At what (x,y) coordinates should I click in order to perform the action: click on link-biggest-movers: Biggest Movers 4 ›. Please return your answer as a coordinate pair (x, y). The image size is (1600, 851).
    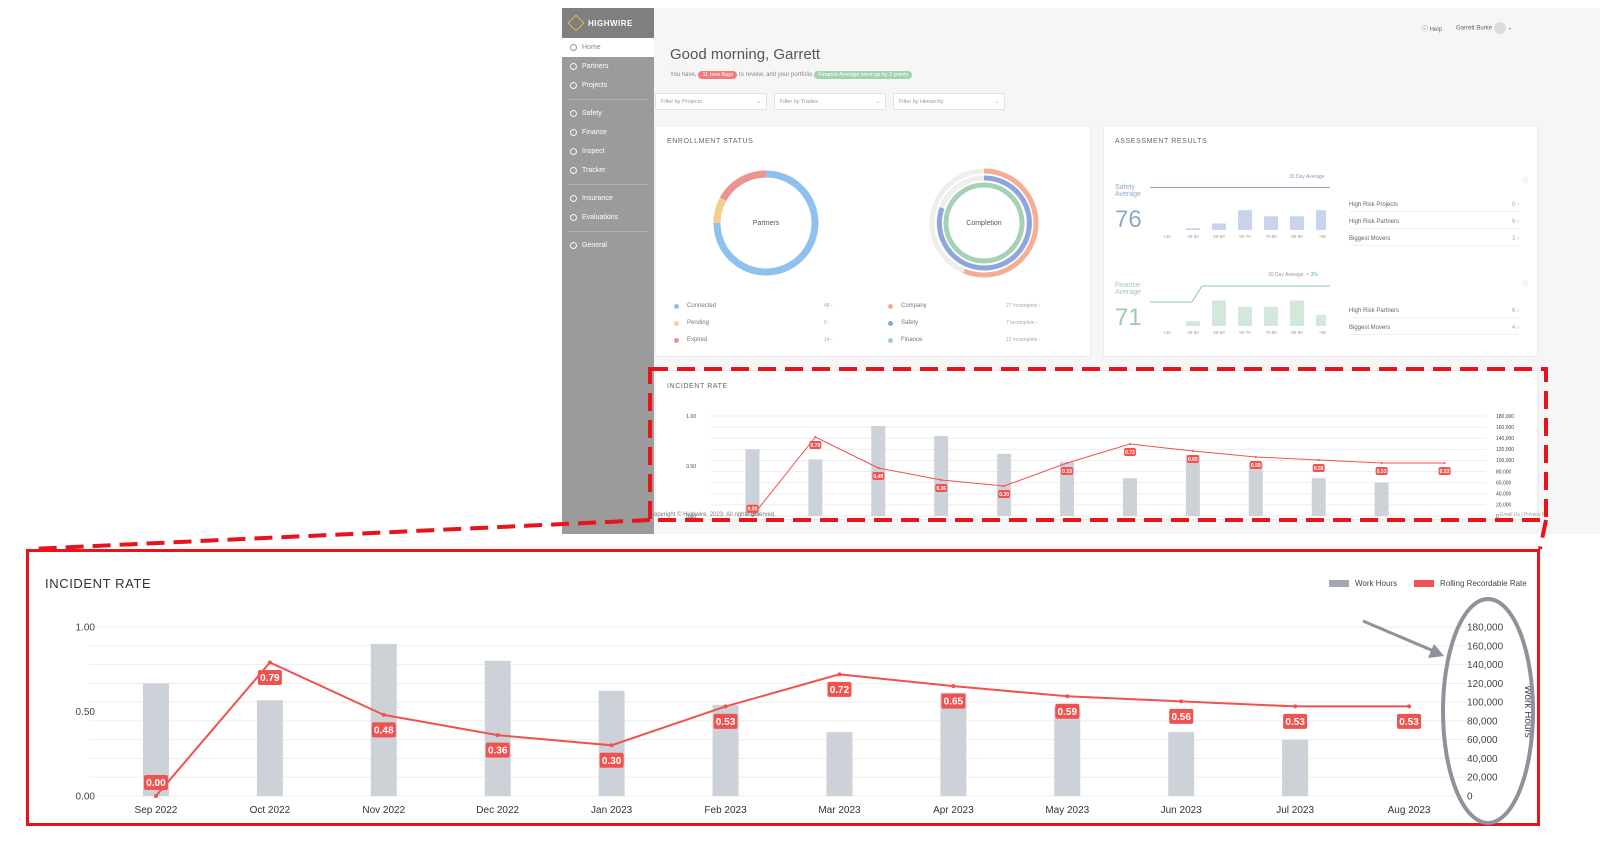
    Looking at the image, I should click on (1434, 330).